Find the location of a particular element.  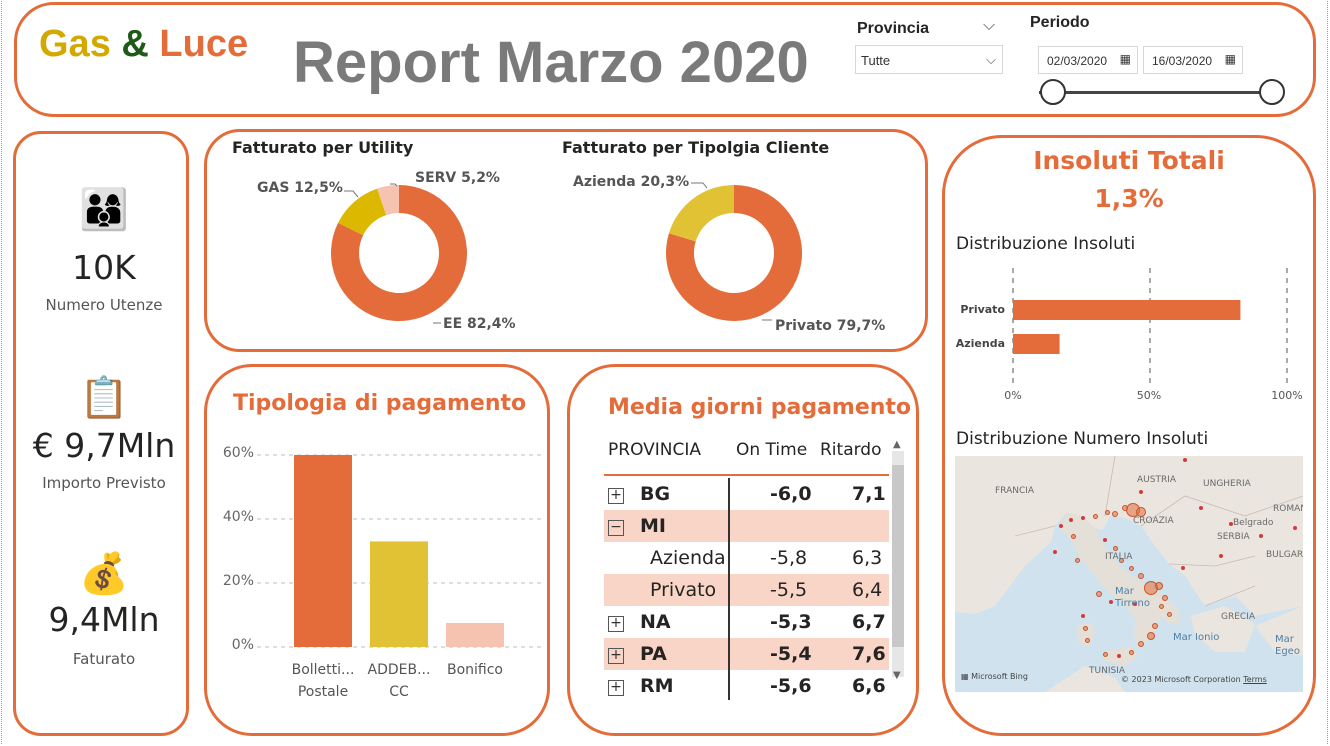

utility-donut is located at coordinates (399, 253).